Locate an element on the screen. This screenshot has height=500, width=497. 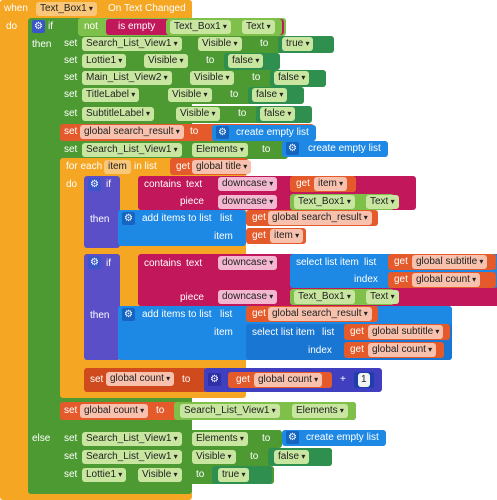
textbox-prop-dropdown: Text is located at coordinates (258, 27).